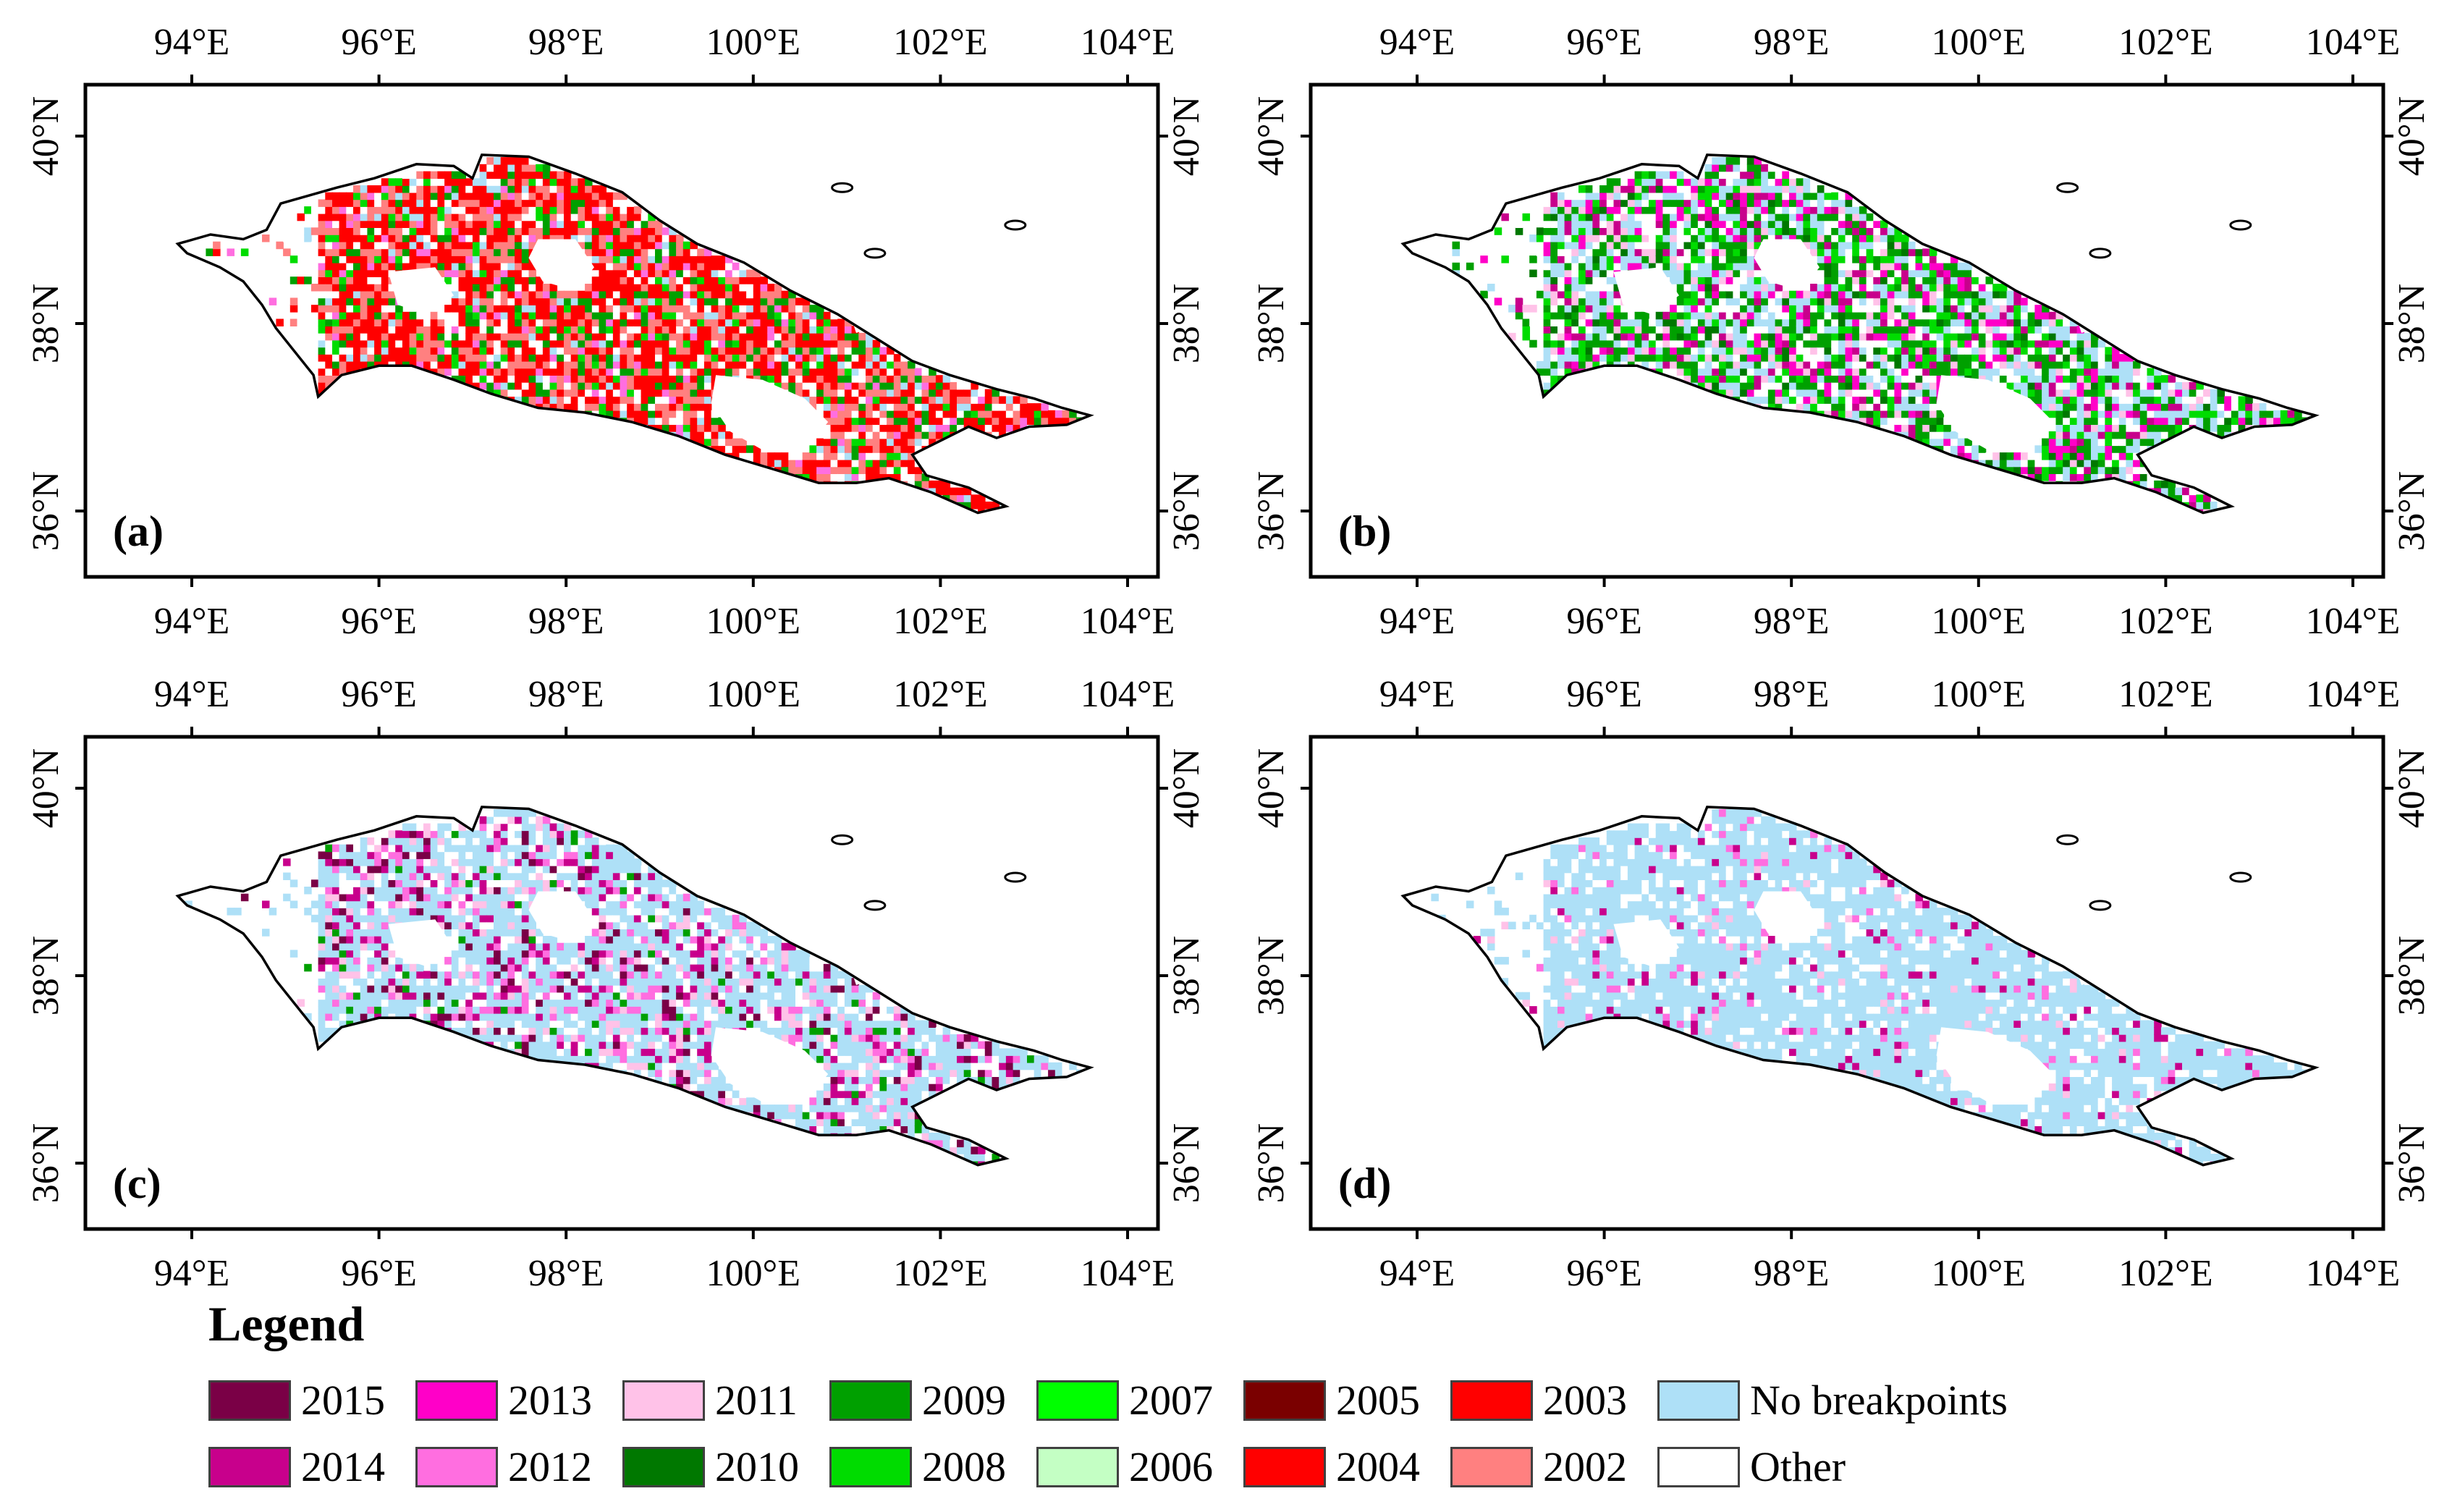 This screenshot has height=1512, width=2460. Describe the element at coordinates (1171, 1400) in the screenshot. I see `legend-label: 2007` at that location.